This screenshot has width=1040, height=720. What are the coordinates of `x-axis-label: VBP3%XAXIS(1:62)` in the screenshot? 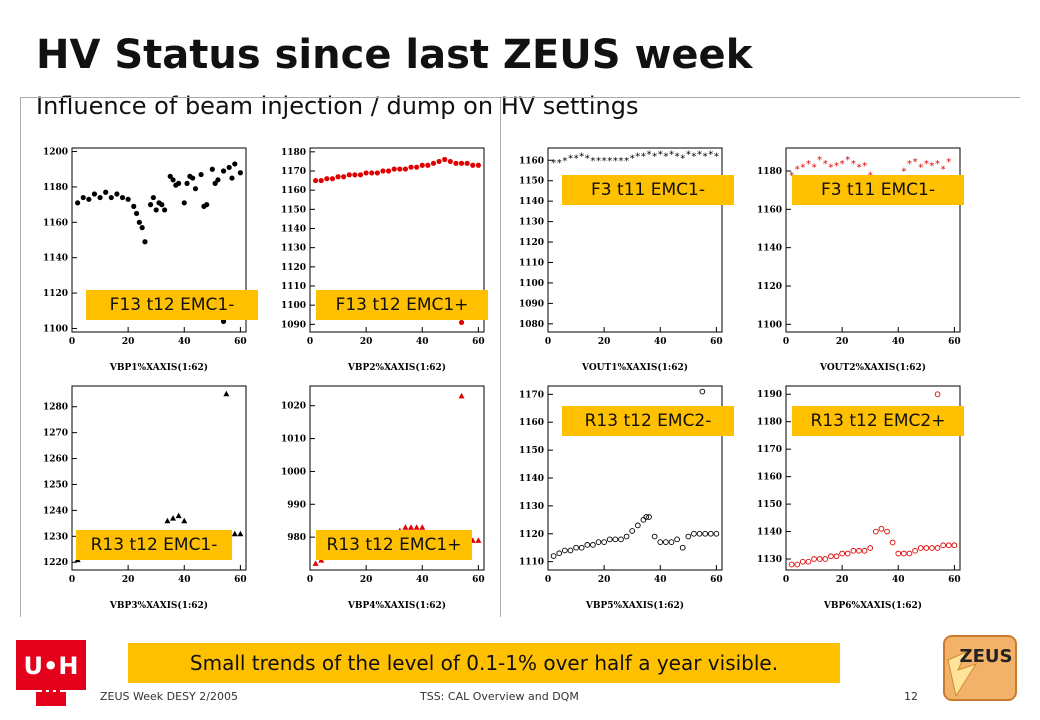 It's located at (158, 605).